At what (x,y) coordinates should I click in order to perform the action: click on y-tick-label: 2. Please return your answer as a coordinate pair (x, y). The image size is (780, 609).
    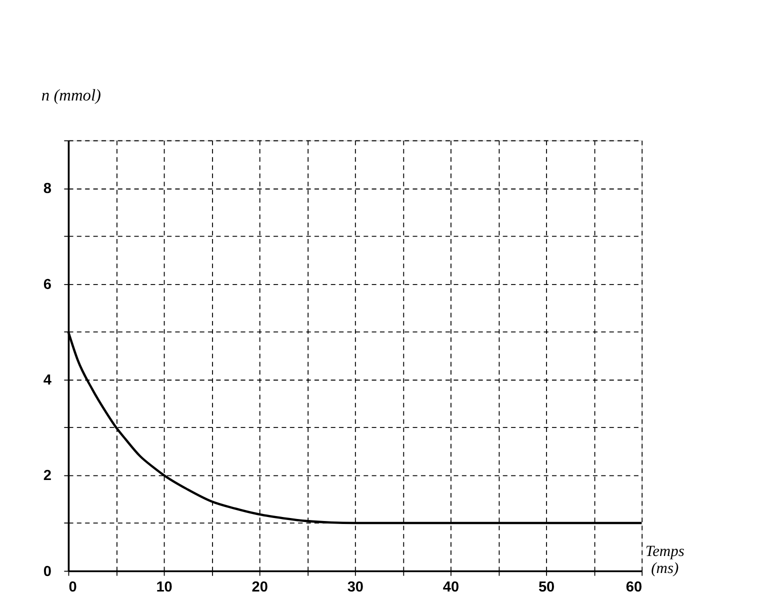
    Looking at the image, I should click on (47, 476).